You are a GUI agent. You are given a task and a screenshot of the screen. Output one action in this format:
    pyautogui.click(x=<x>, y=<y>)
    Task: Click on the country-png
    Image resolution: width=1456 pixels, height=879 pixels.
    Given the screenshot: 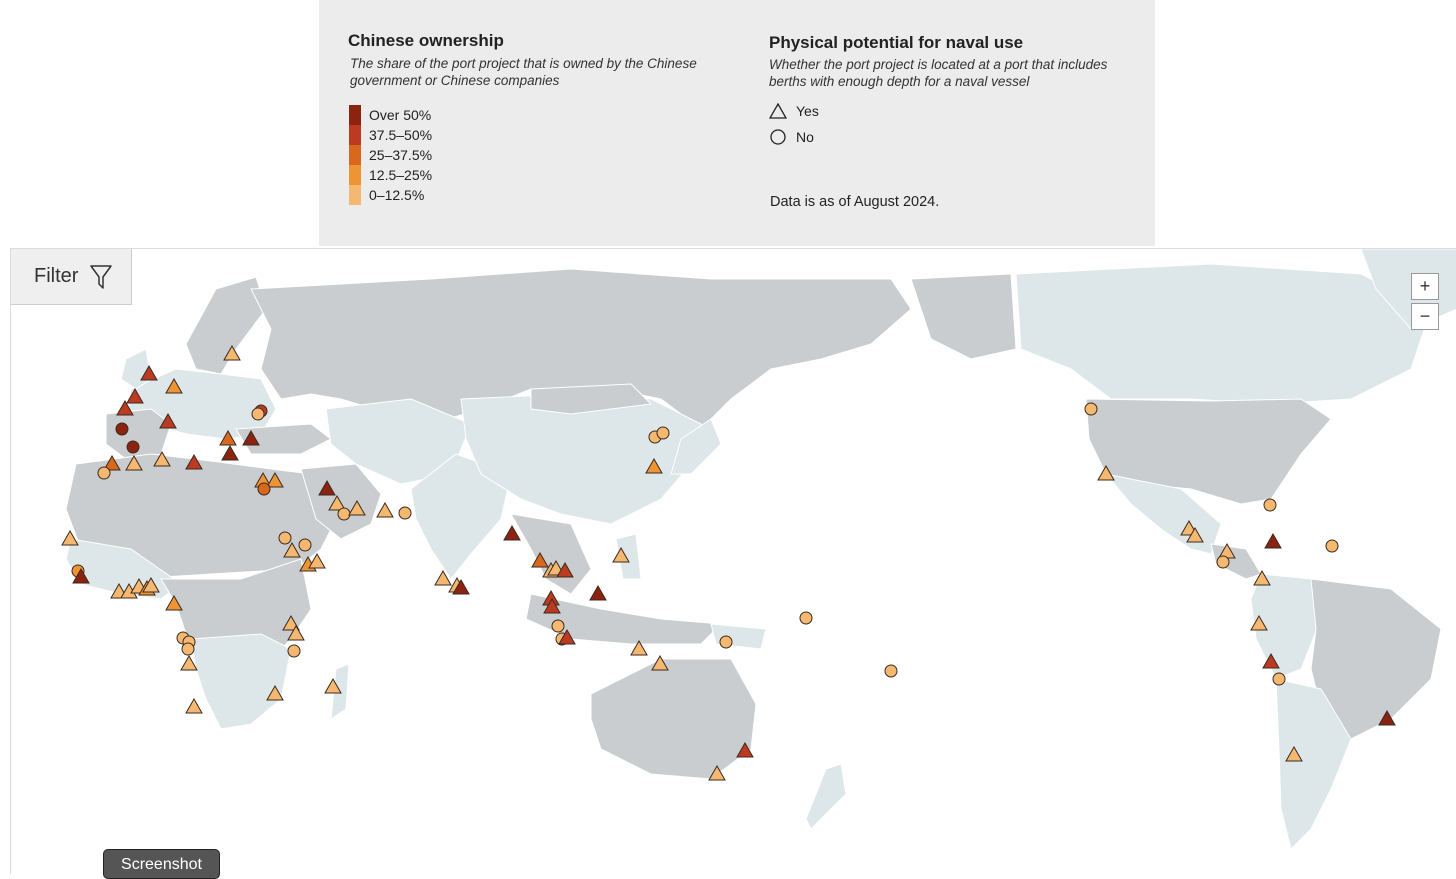 What is the action you would take?
    pyautogui.click(x=738, y=636)
    